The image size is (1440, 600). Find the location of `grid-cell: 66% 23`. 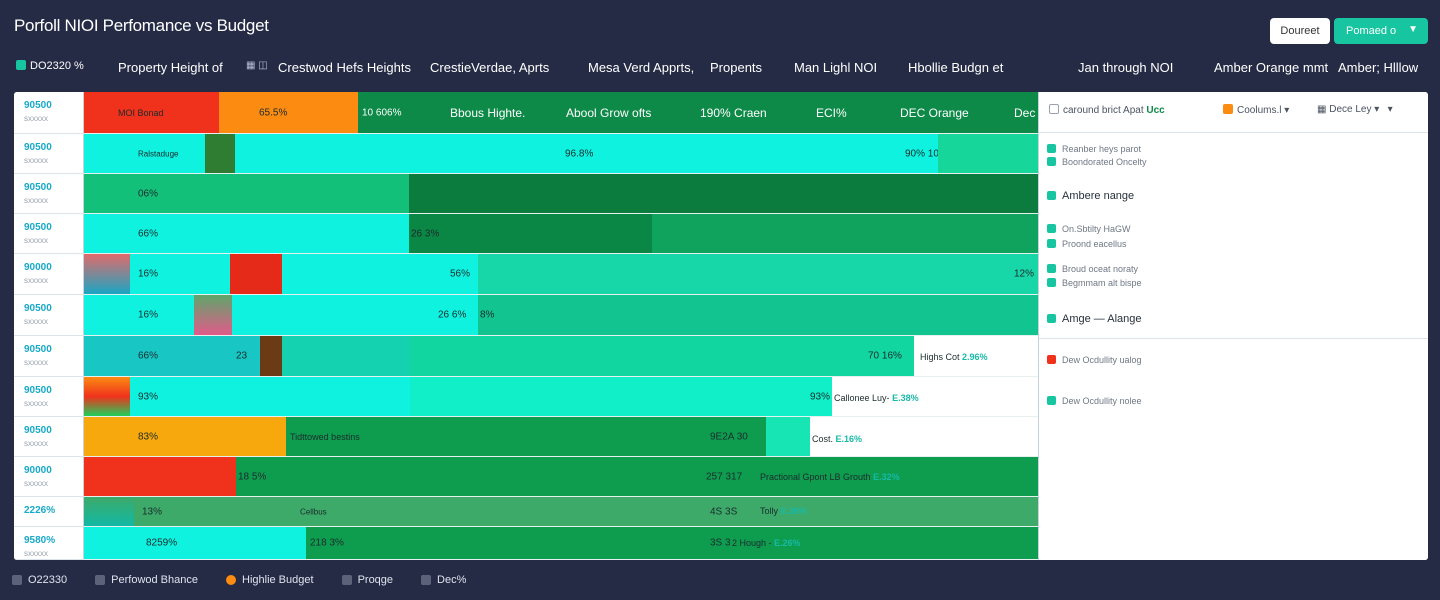

grid-cell: 66% 23 is located at coordinates (172, 356).